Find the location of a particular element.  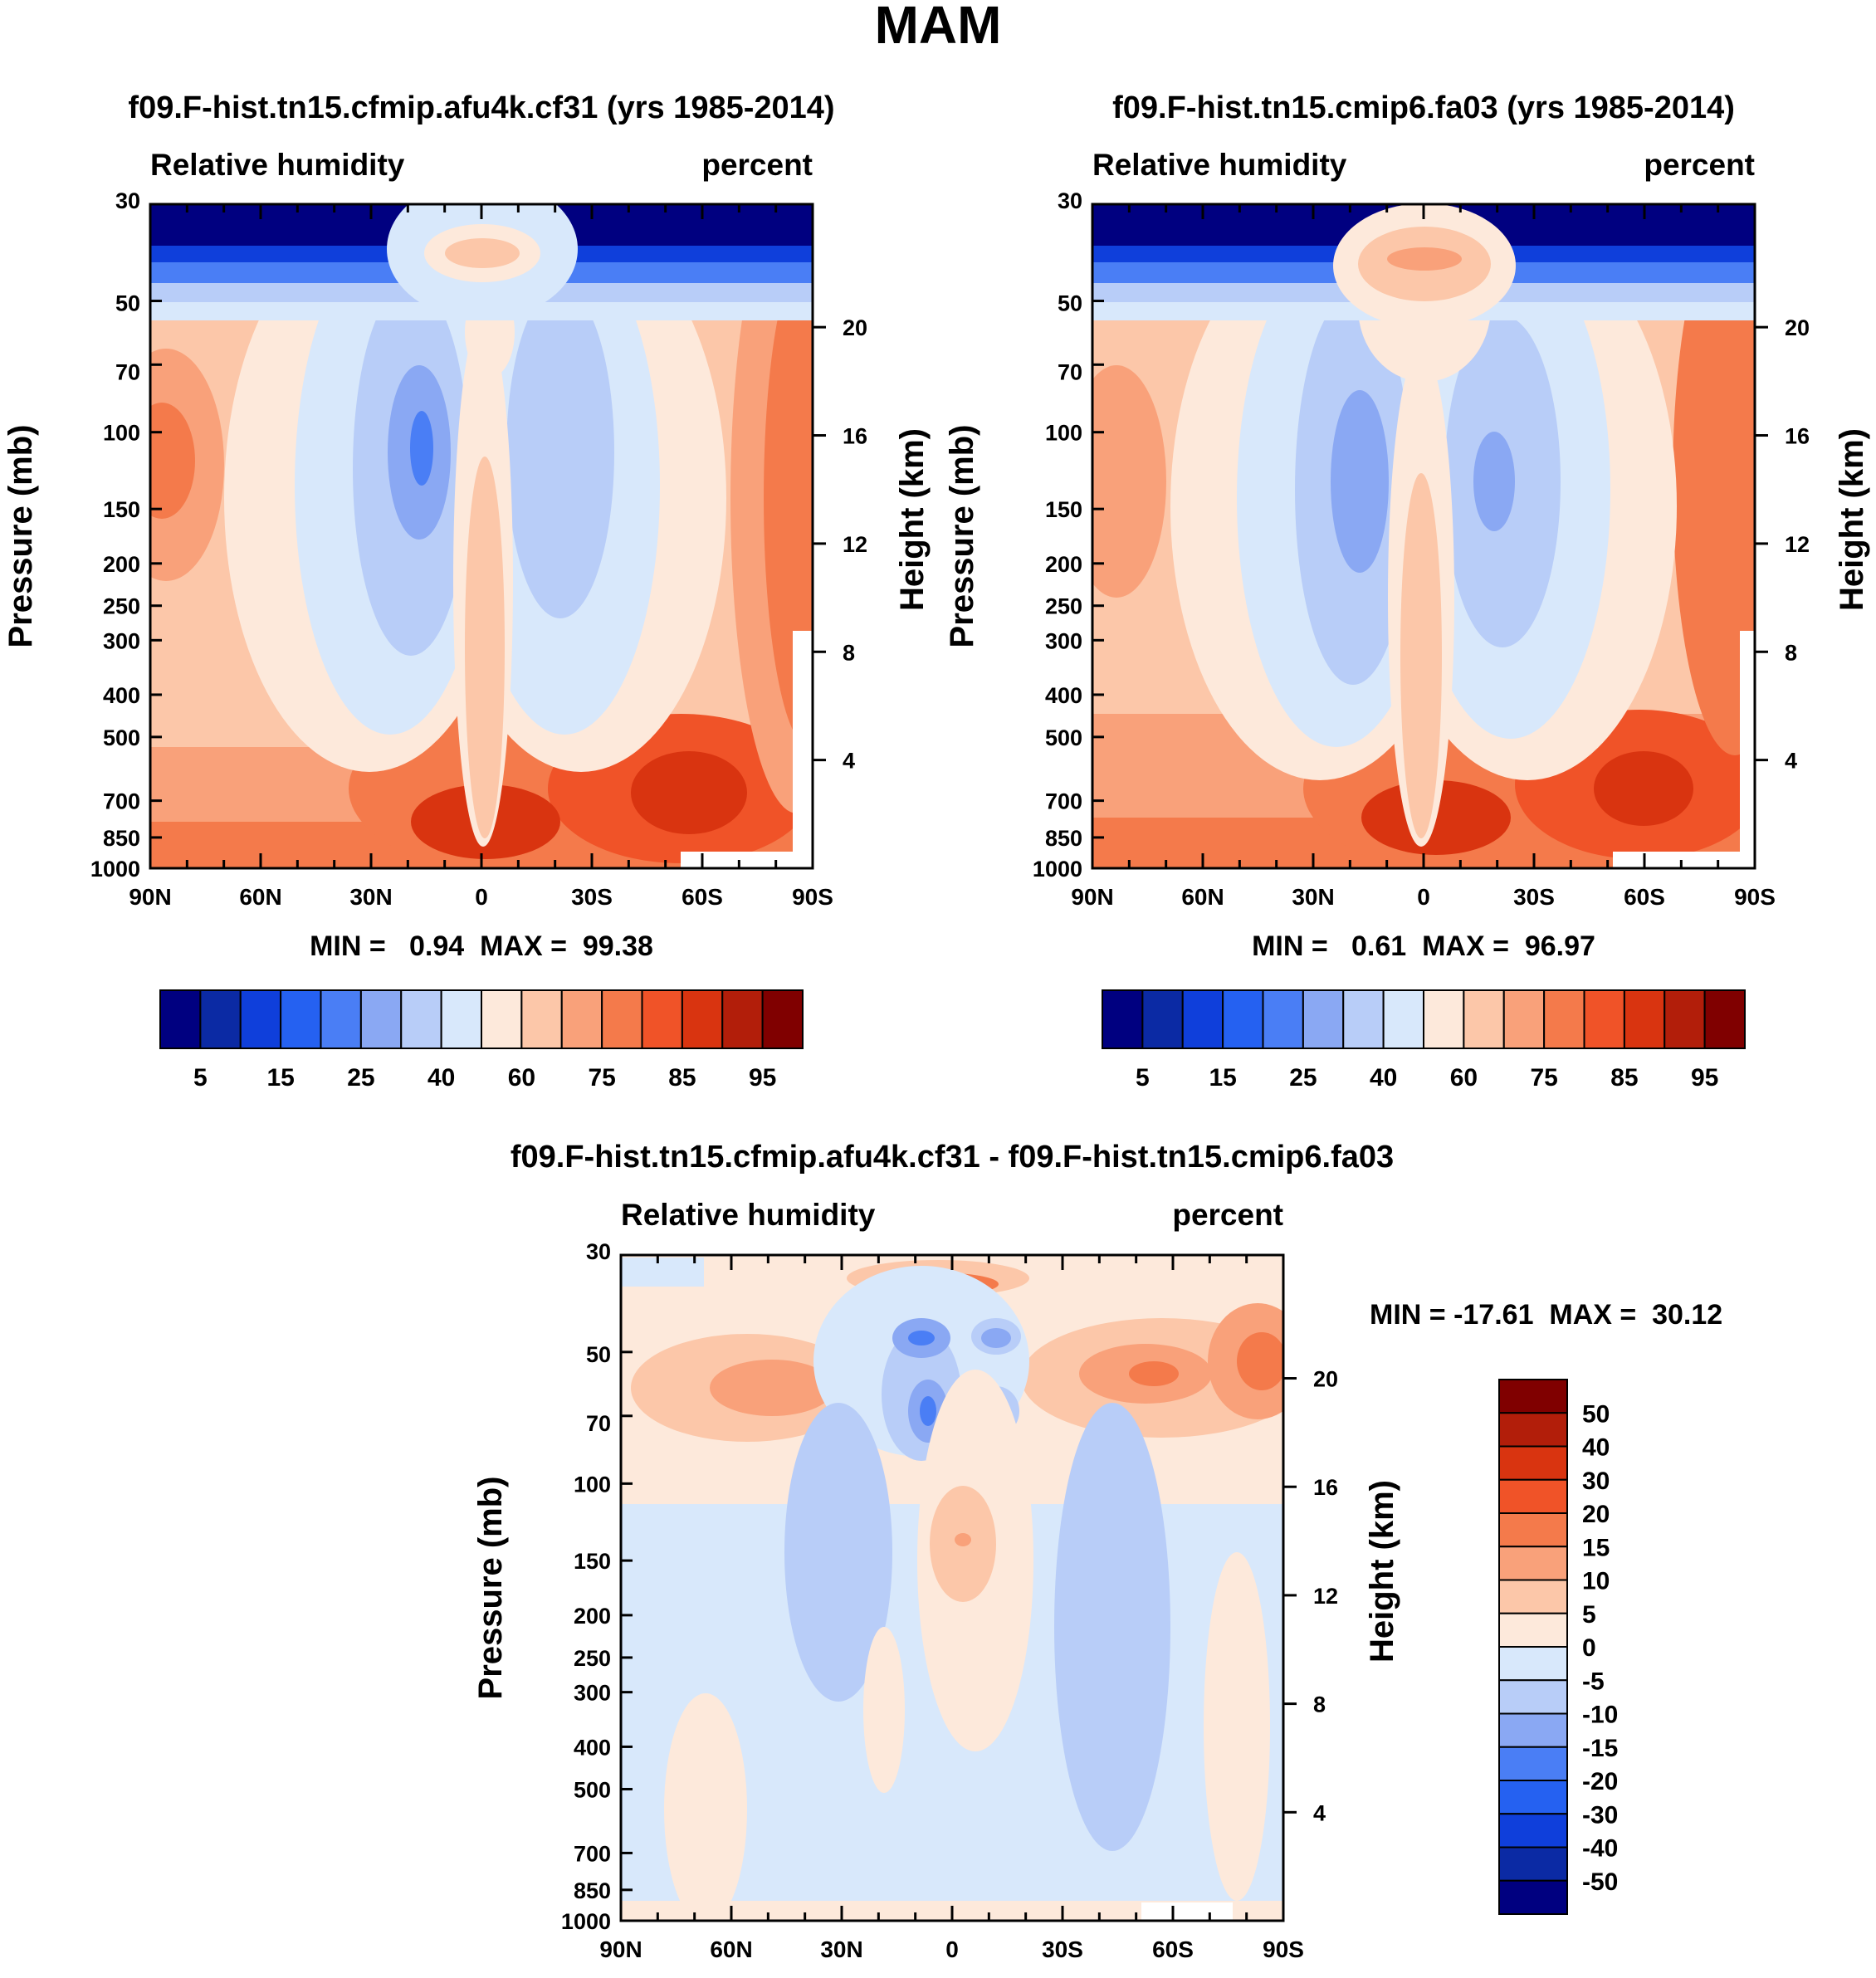

pressure-tick-label: 850 is located at coordinates (1063, 839).